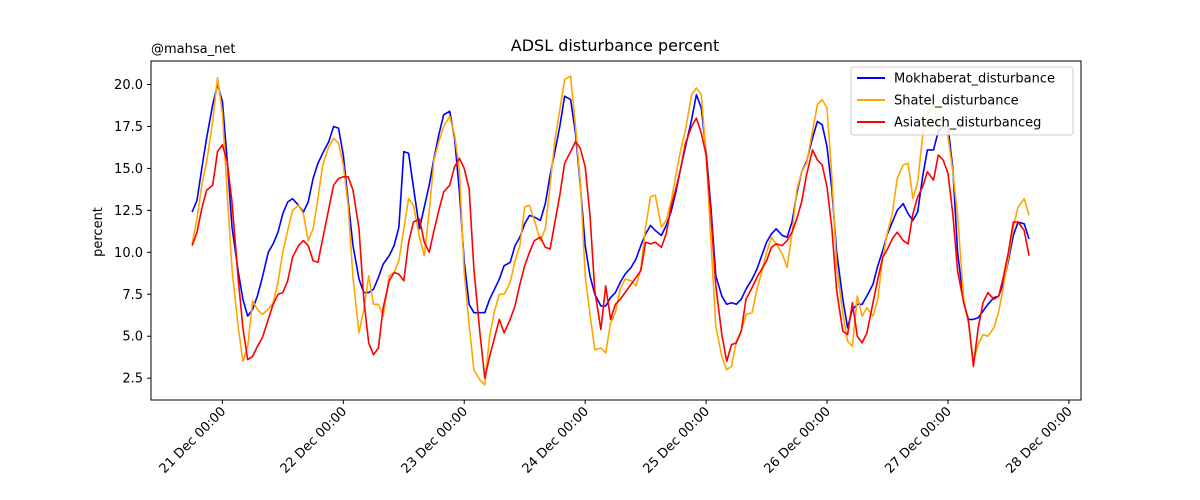 The width and height of the screenshot is (1200, 500). What do you see at coordinates (128, 253) in the screenshot?
I see `y-tick-label: 10.0` at bounding box center [128, 253].